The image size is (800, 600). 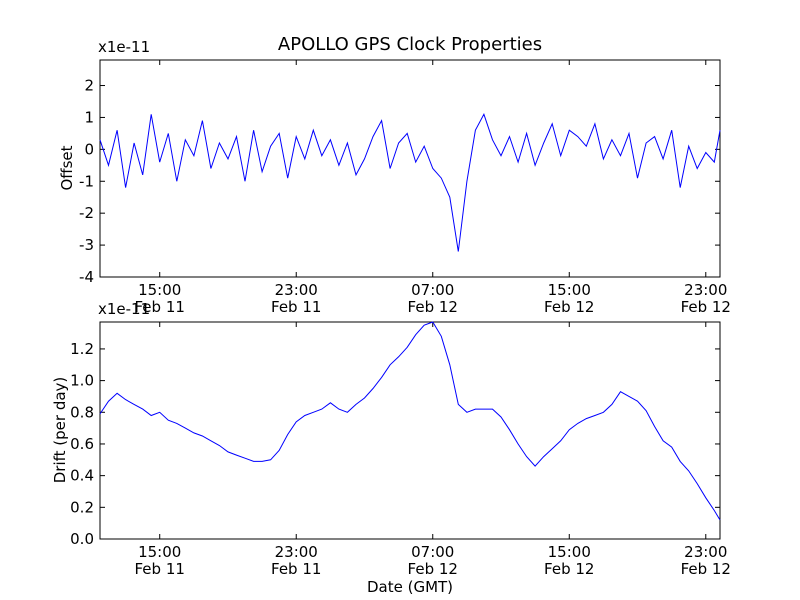 I want to click on drift-ytick-label: 0.4, so click(x=82, y=476).